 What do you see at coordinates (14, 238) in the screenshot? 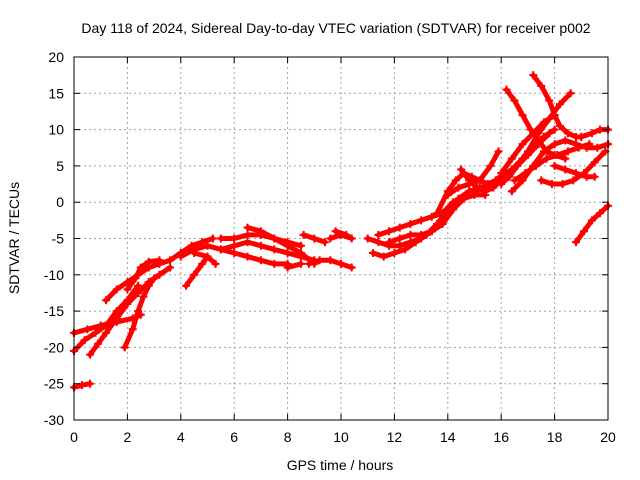
I see `y-axis-label: SDTVAR / TECUs` at bounding box center [14, 238].